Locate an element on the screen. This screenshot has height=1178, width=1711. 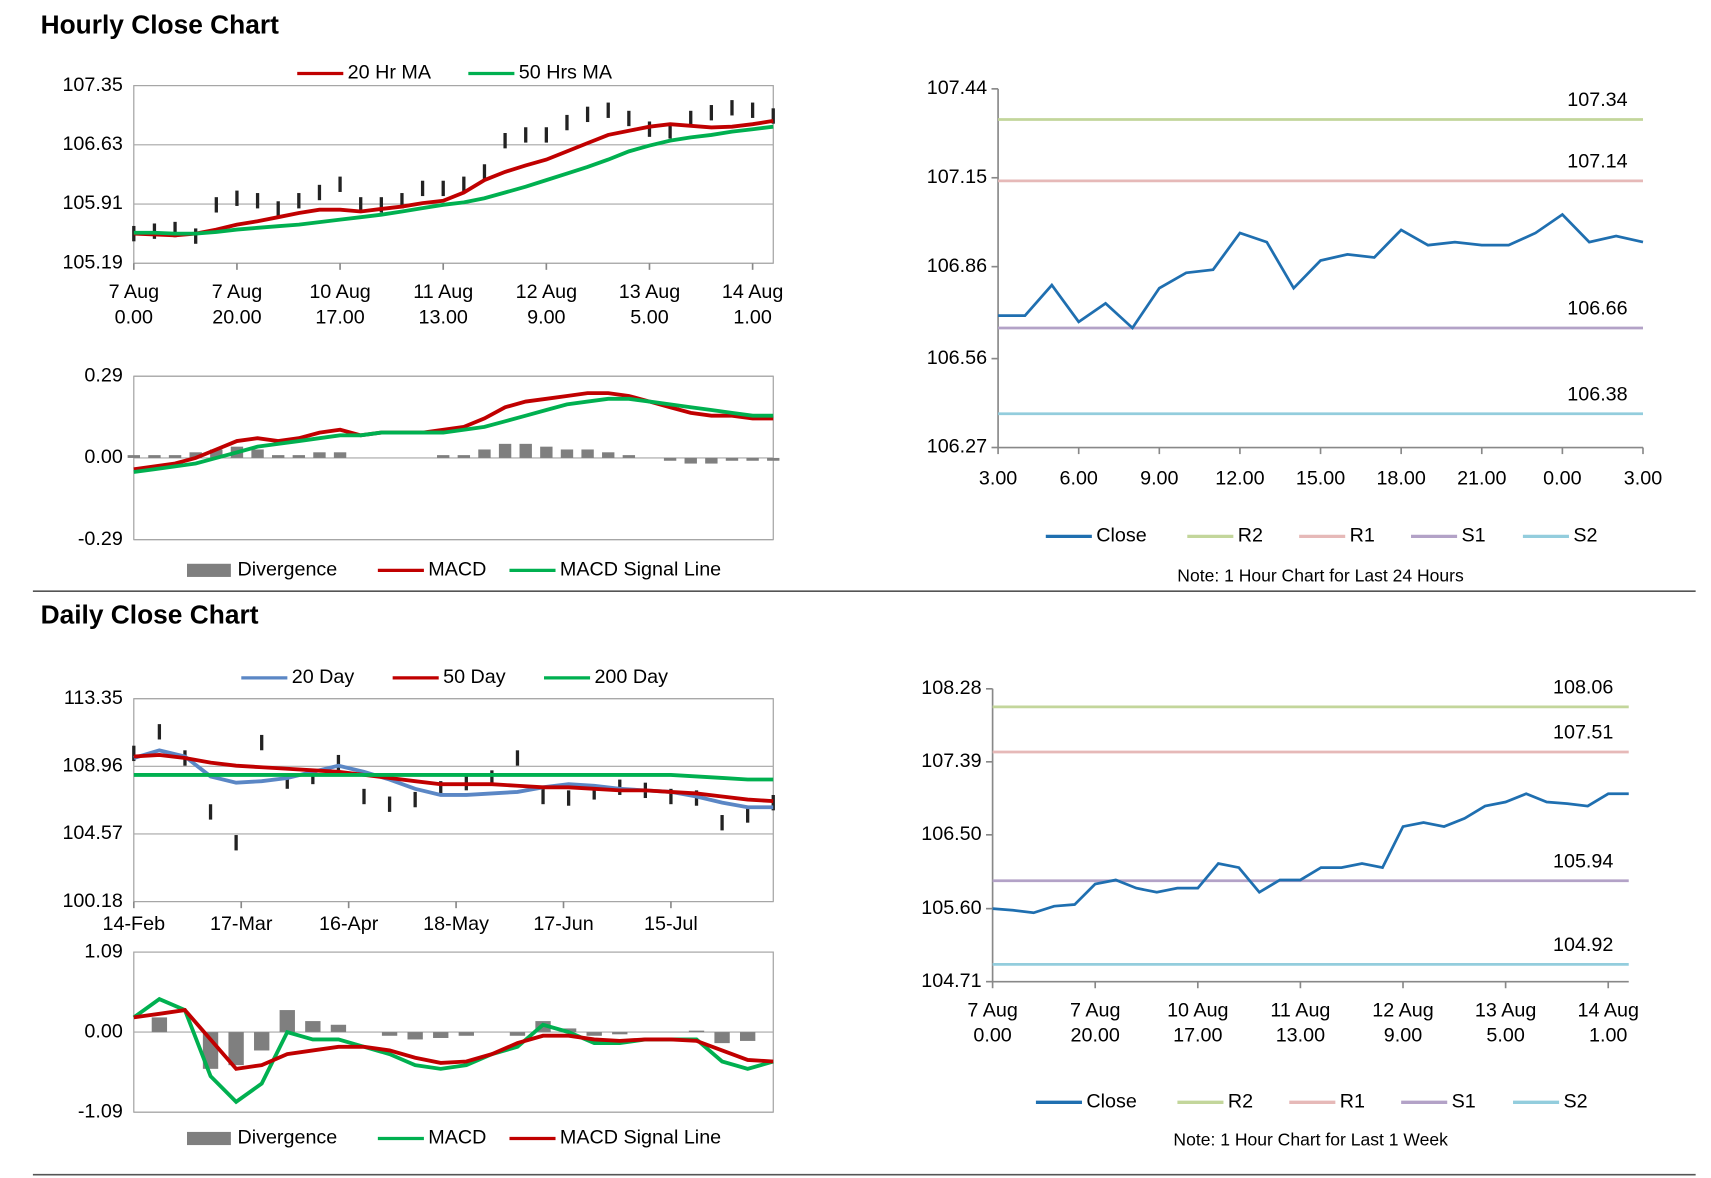
x-tick-label: 18.00 is located at coordinates (1400, 479).